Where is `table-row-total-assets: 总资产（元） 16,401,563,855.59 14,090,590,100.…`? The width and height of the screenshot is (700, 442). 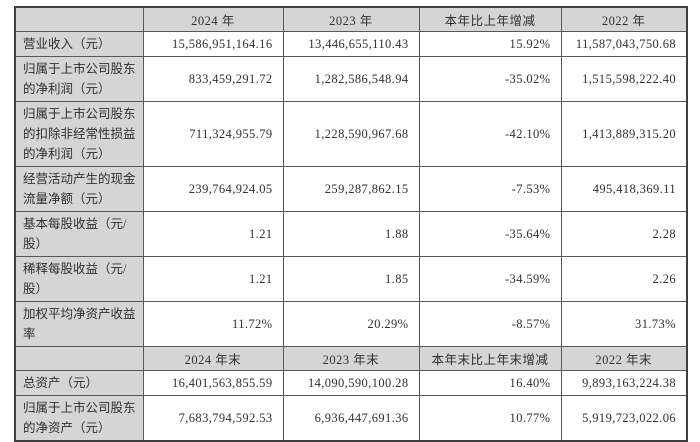
table-row-total-assets: 总资产（元） 16,401,563,855.59 14,090,590,100.… is located at coordinates (351, 383).